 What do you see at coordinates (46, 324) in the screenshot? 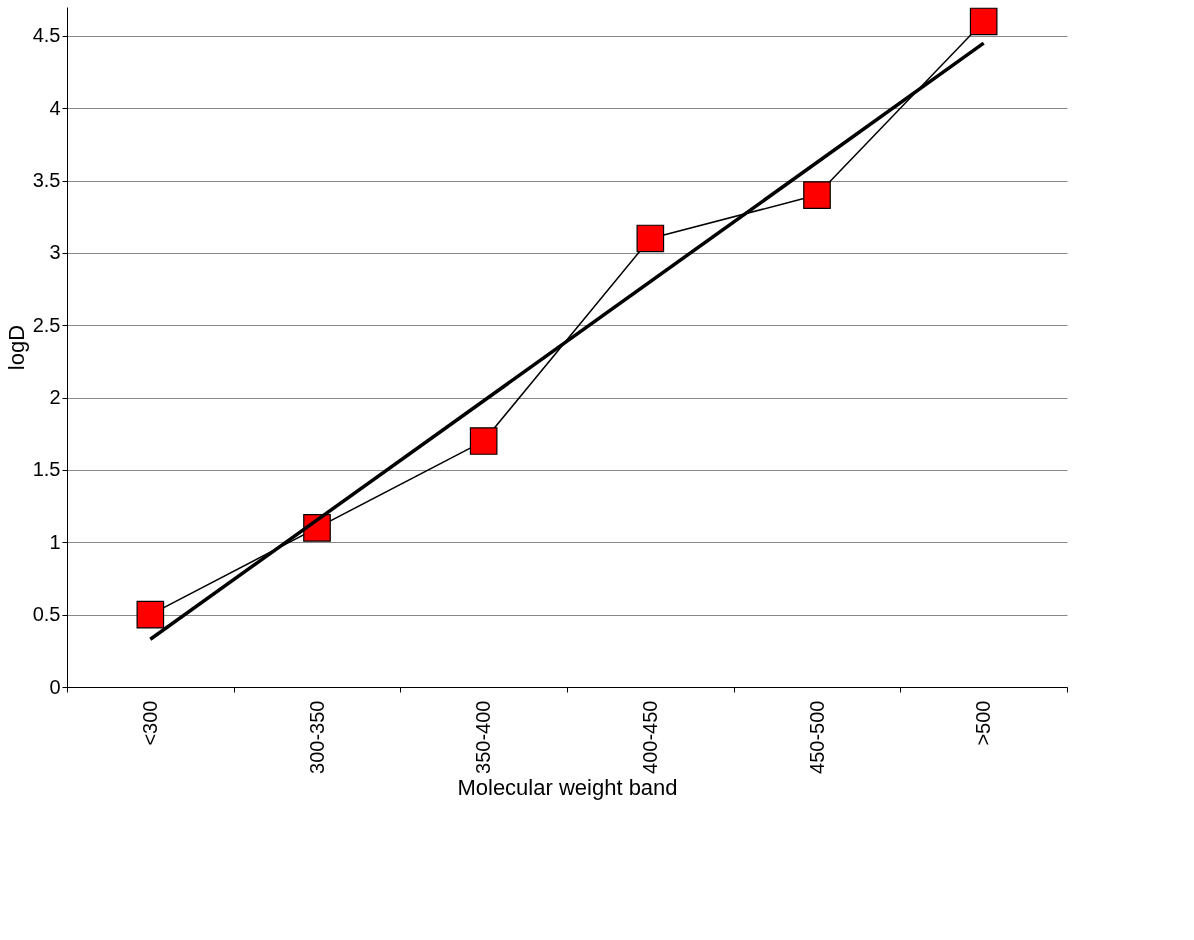
I see `y-tick-label: 2.5` at bounding box center [46, 324].